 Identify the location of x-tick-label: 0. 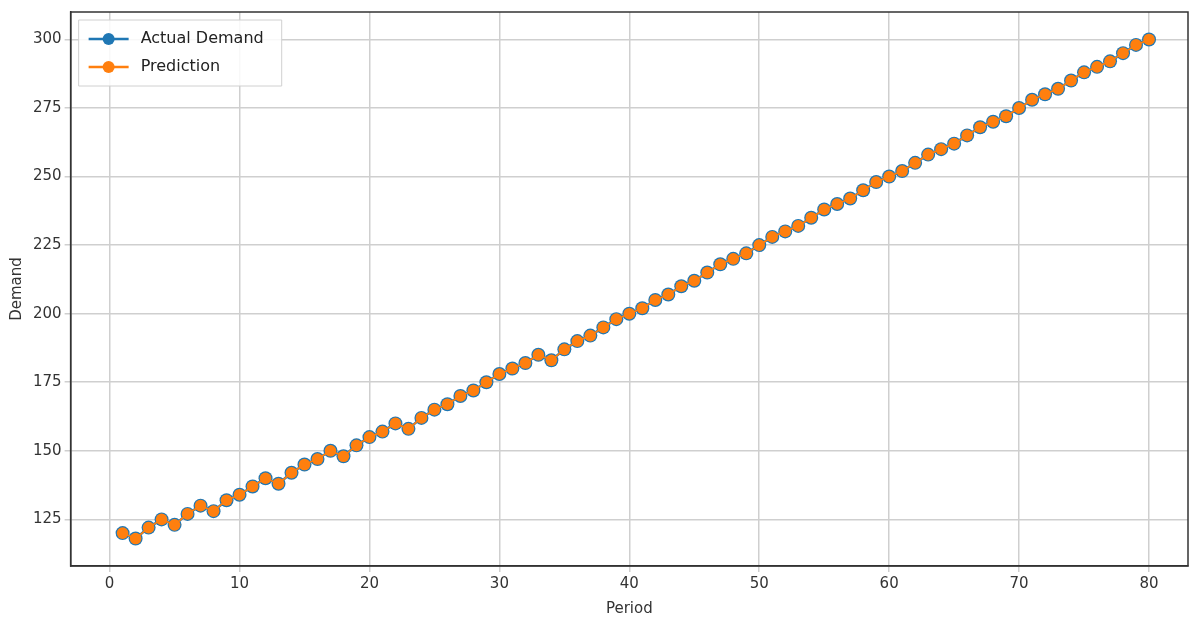
(109, 582).